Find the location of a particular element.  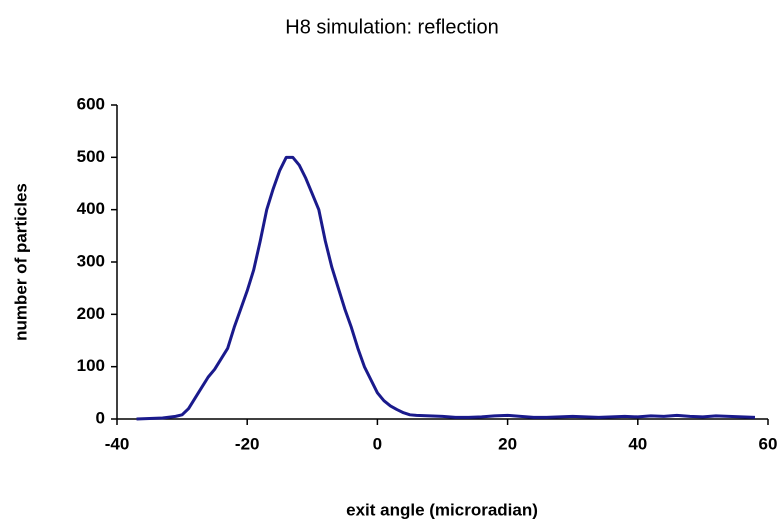

chart-title: H8 simulation: reflection is located at coordinates (391, 27).